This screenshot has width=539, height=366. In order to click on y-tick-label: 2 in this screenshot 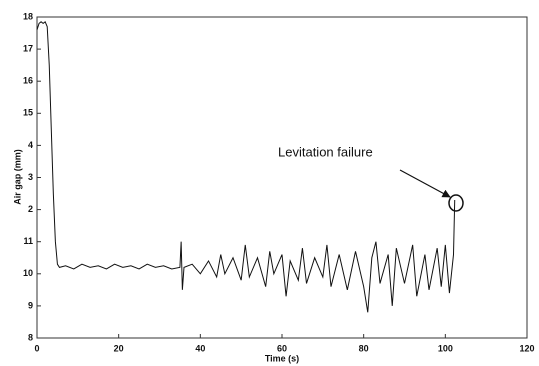, I will do `click(30, 209)`.